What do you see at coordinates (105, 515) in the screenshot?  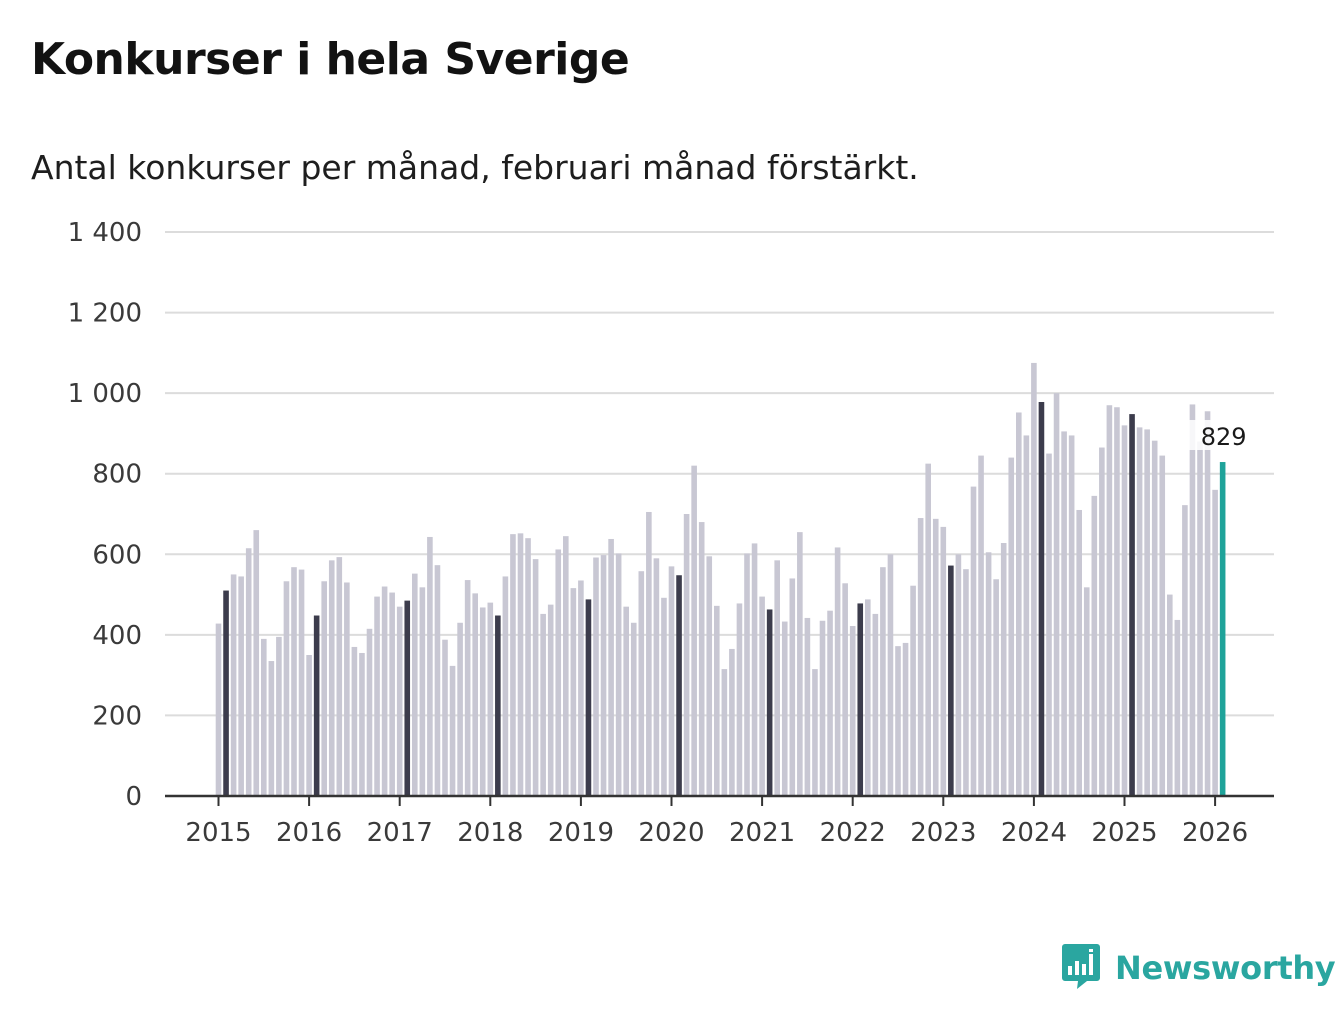 I see `y-axis-ticks: 0 200 400 600 800 1 000 1 200 1 400` at bounding box center [105, 515].